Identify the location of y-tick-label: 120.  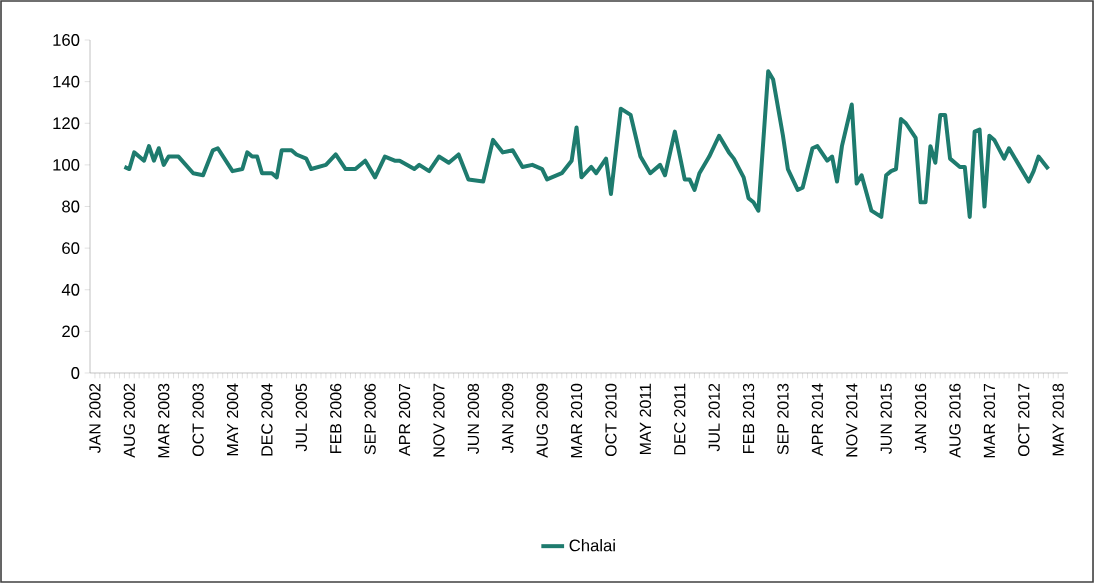
(66, 123).